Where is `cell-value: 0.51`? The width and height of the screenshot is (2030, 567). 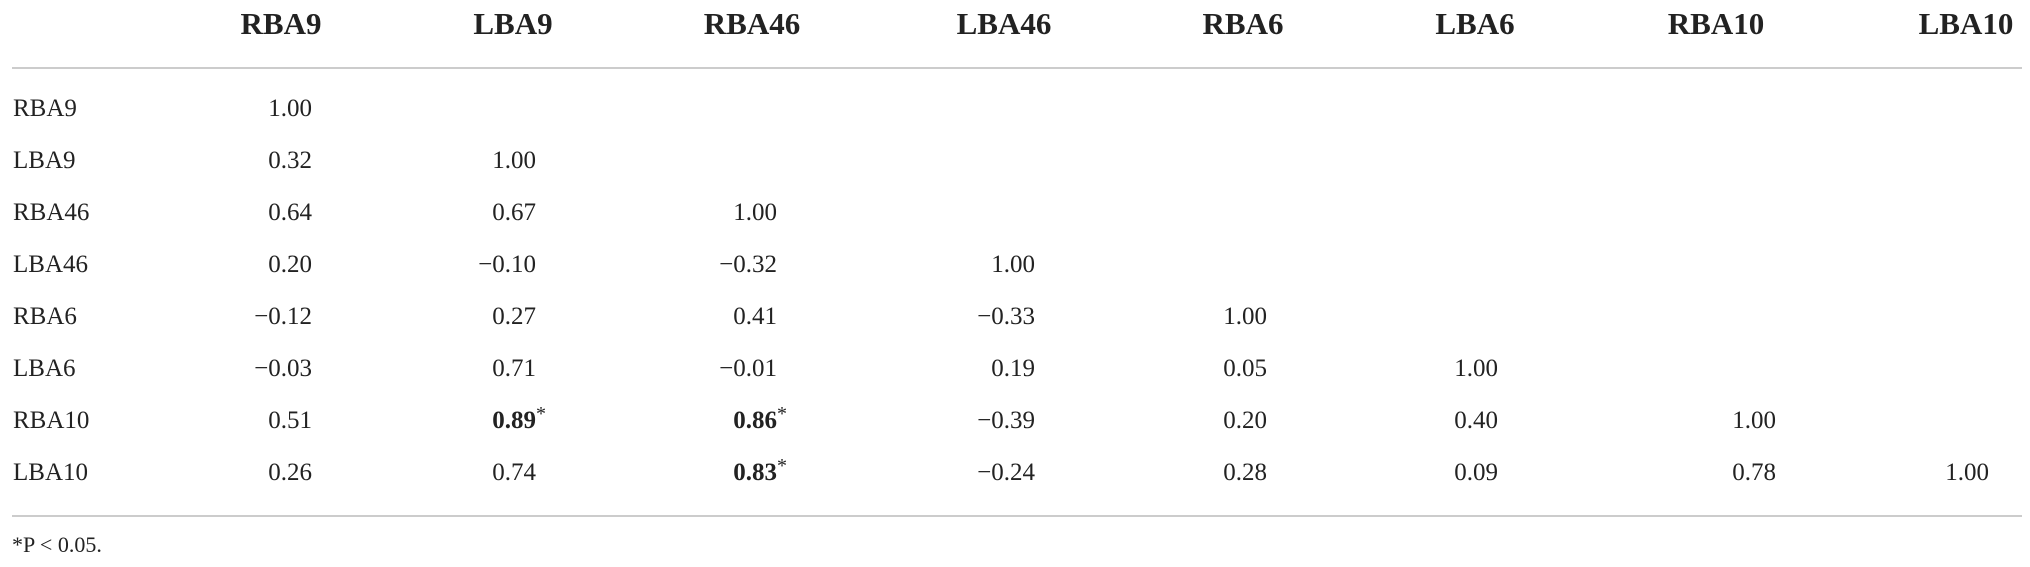 cell-value: 0.51 is located at coordinates (290, 420).